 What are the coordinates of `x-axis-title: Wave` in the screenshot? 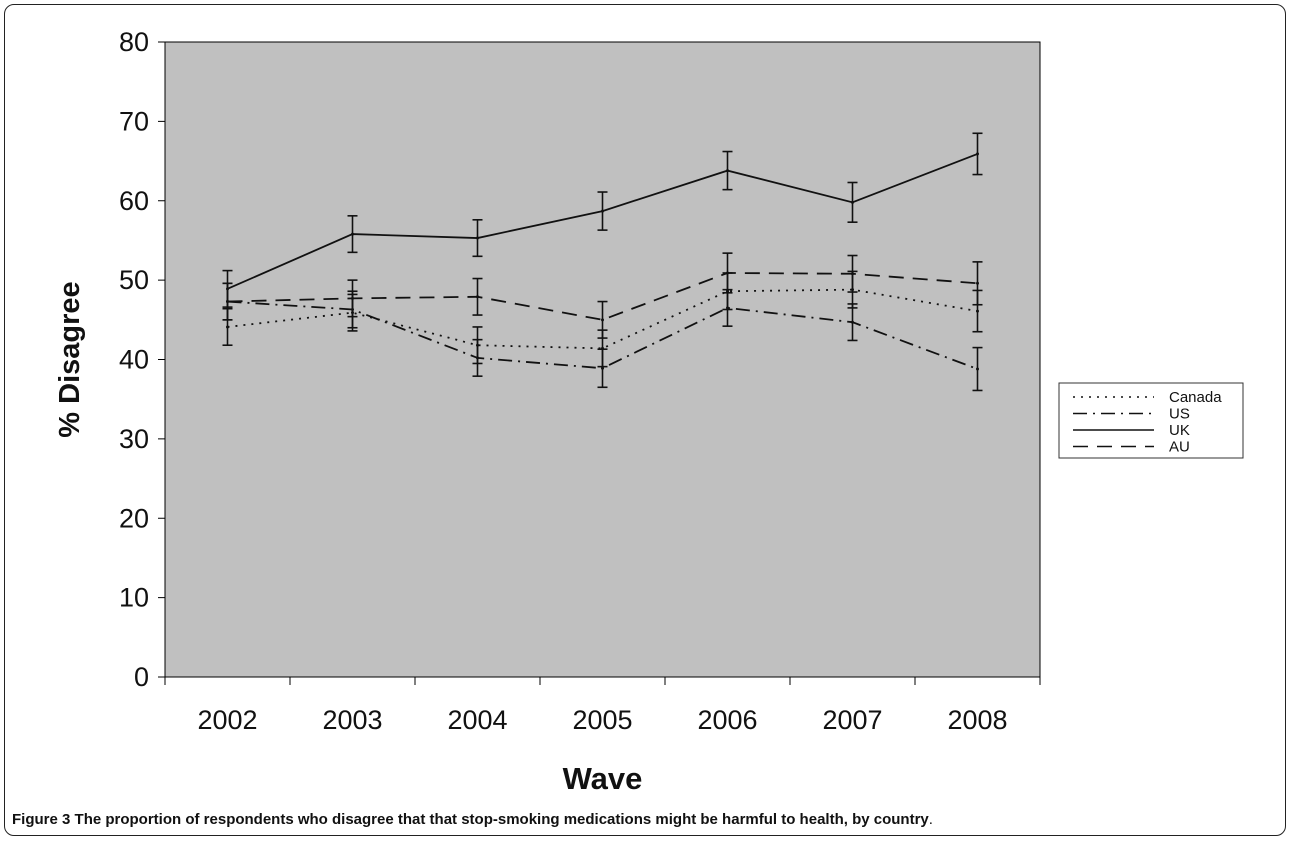 It's located at (603, 778).